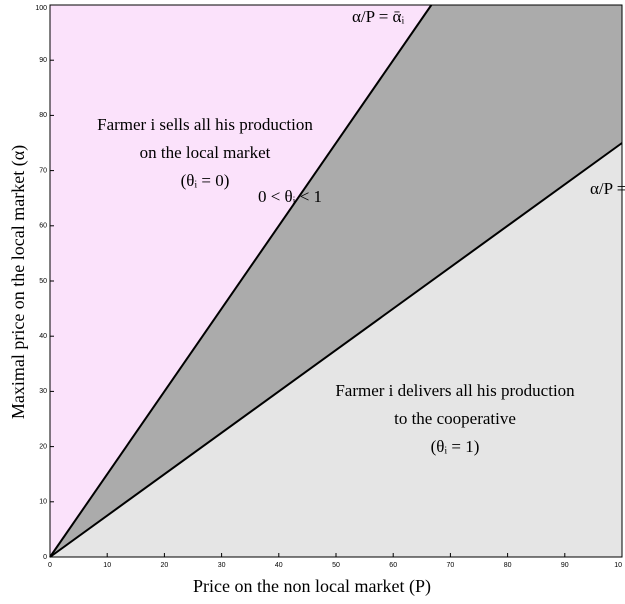 Image resolution: width=625 pixels, height=604 pixels. Describe the element at coordinates (43, 115) in the screenshot. I see `y-tick-label: 80` at that location.